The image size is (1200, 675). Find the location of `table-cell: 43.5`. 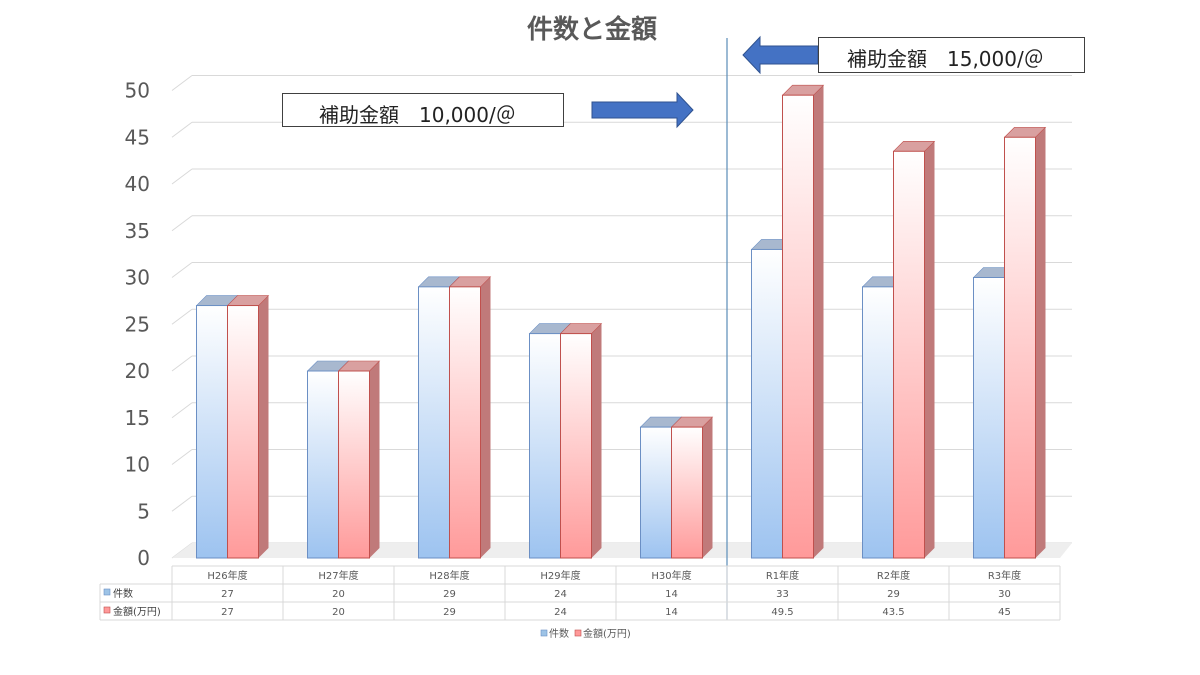

table-cell: 43.5 is located at coordinates (893, 612).